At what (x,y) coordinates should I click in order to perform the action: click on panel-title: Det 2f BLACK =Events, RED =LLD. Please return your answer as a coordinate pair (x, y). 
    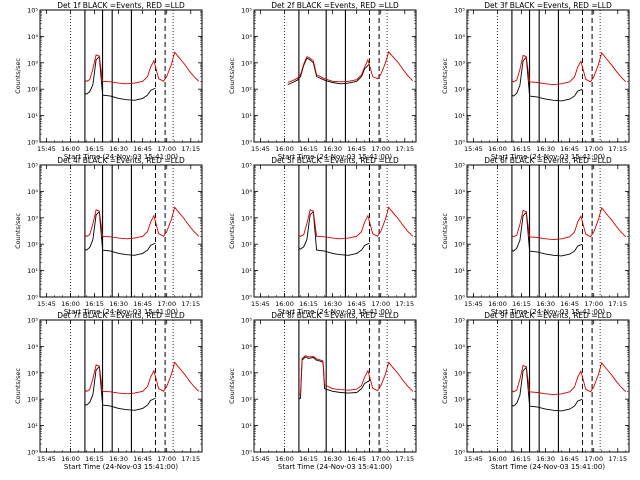
    Looking at the image, I should click on (335, 5).